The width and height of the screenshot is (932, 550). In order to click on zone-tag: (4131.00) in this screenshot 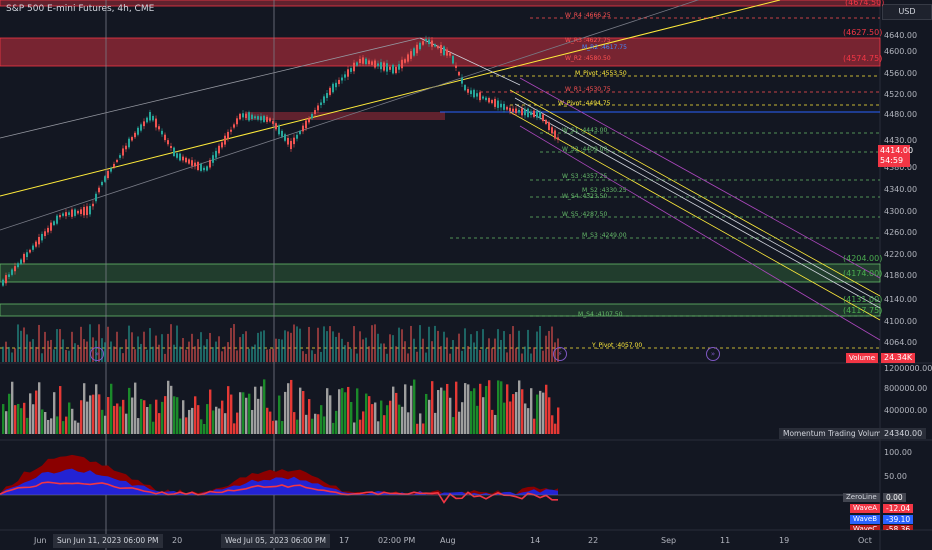, I will do `click(863, 299)`.